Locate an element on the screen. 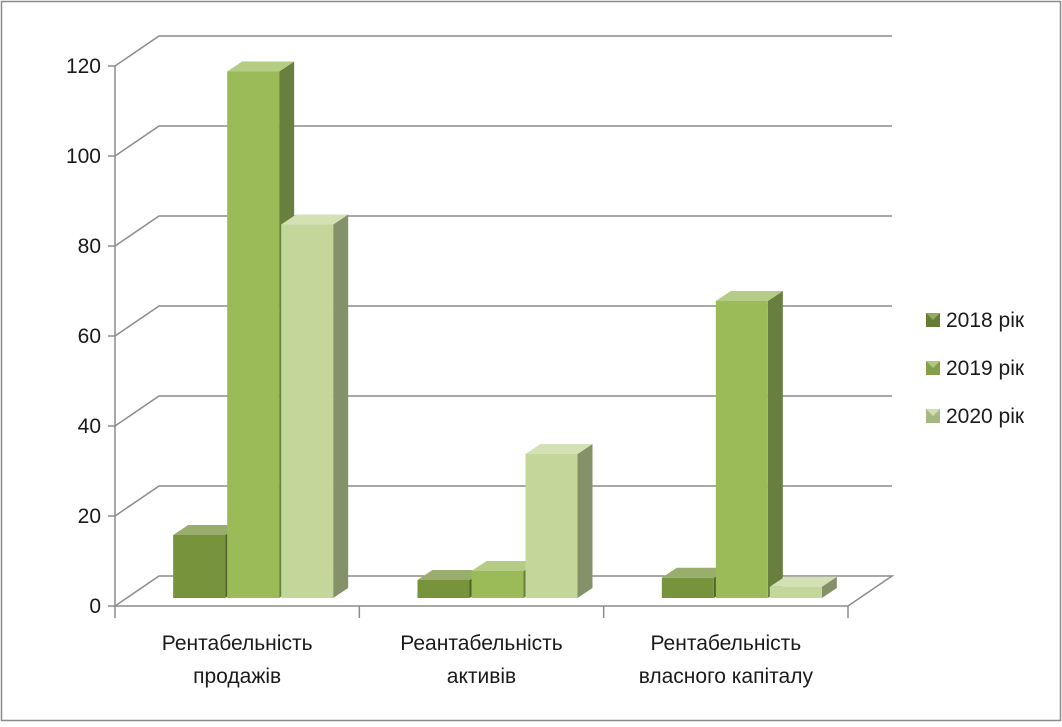 The width and height of the screenshot is (1062, 727). y-tick-label: 100 is located at coordinates (83, 156).